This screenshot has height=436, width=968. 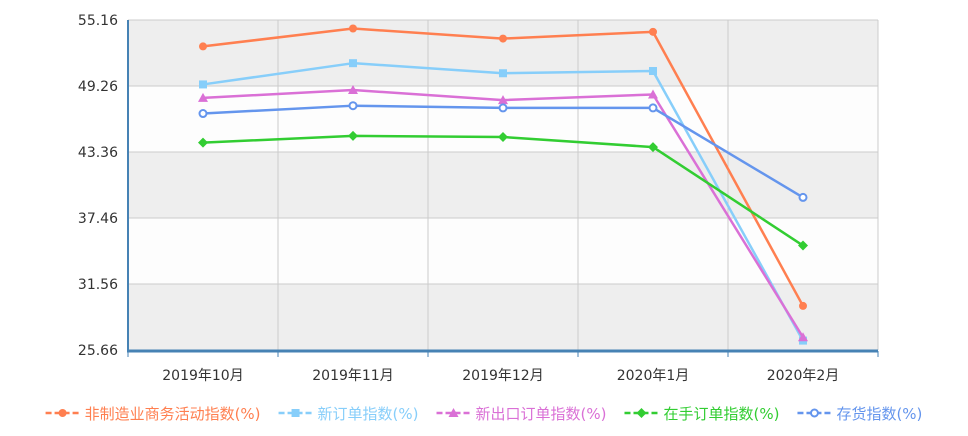 I want to click on y-tick-label: 37.46, so click(x=98, y=219).